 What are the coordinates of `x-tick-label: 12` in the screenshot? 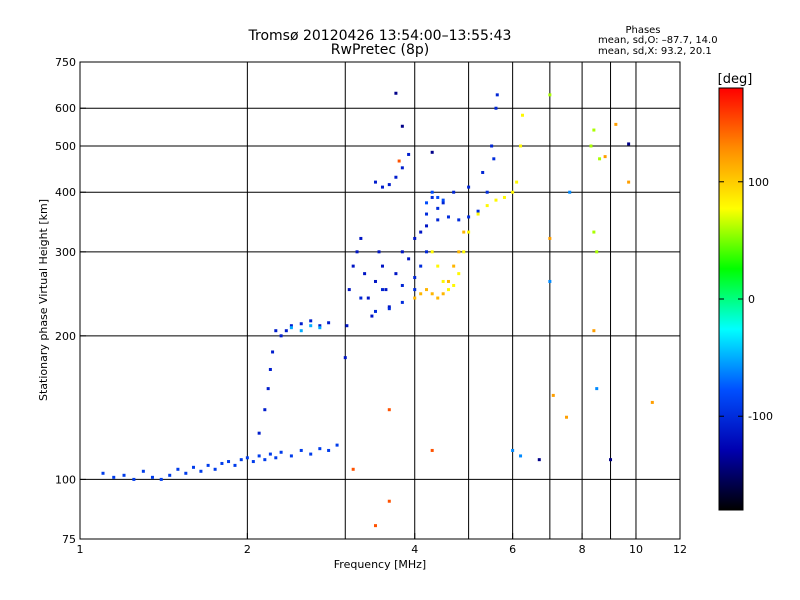 It's located at (680, 549).